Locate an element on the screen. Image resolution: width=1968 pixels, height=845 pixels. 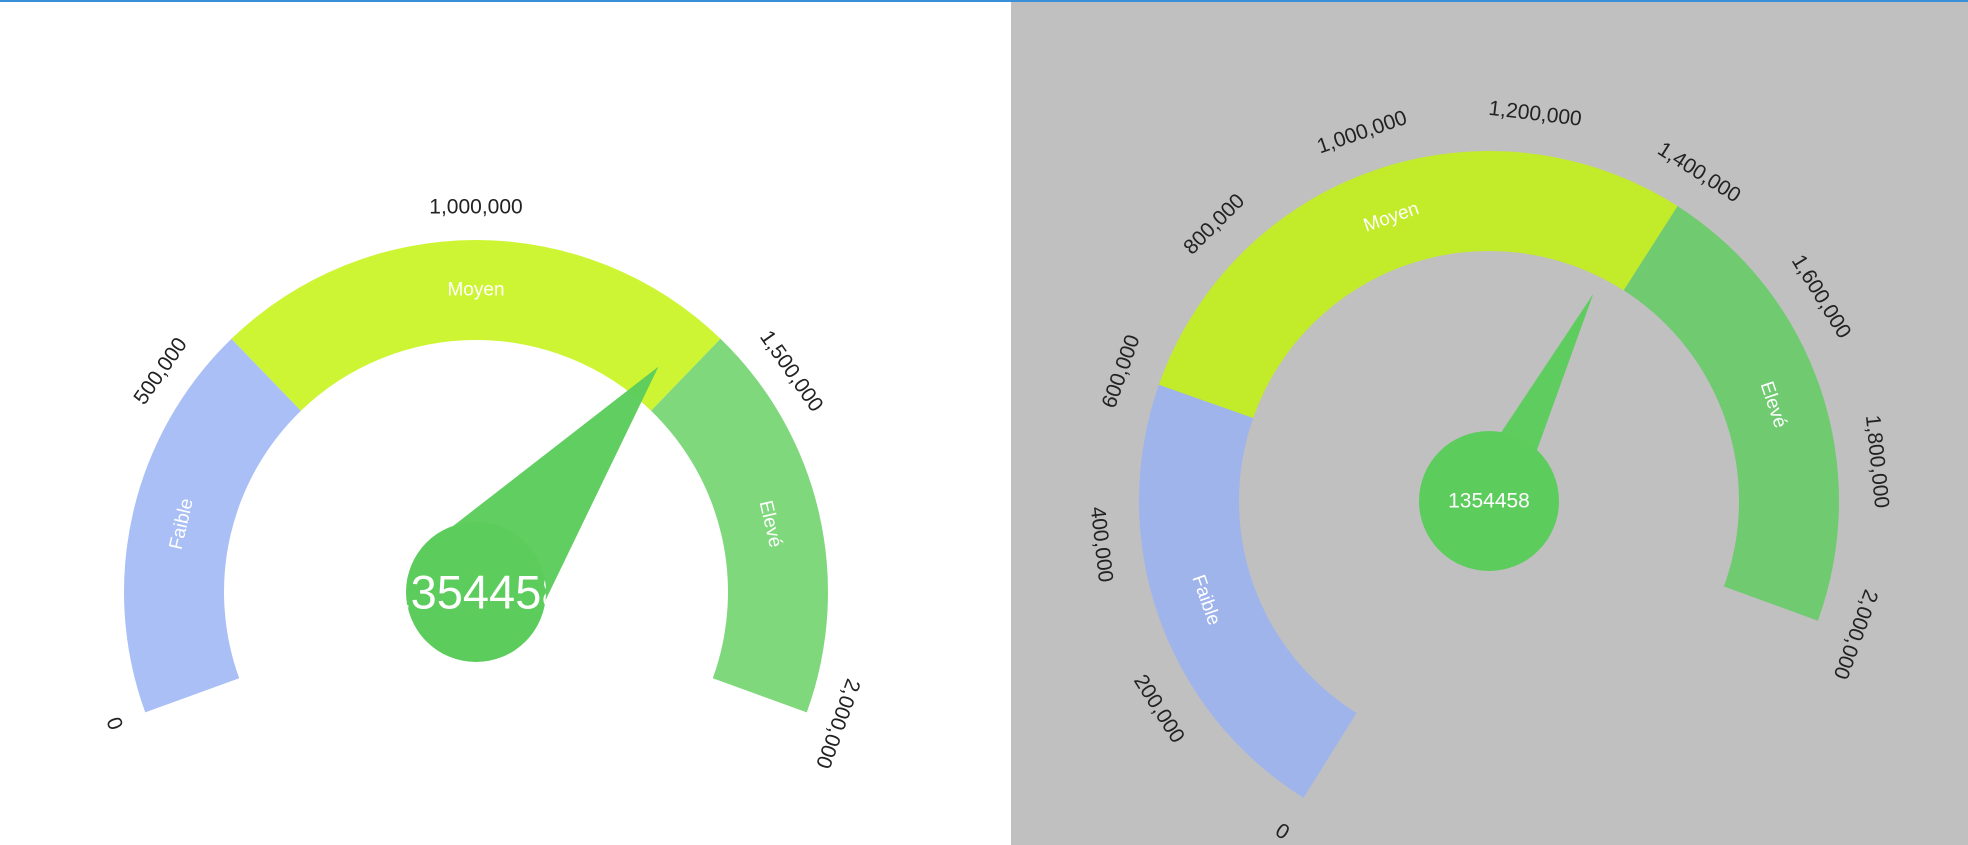
tick-label: 1,800,000 is located at coordinates (1877, 461).